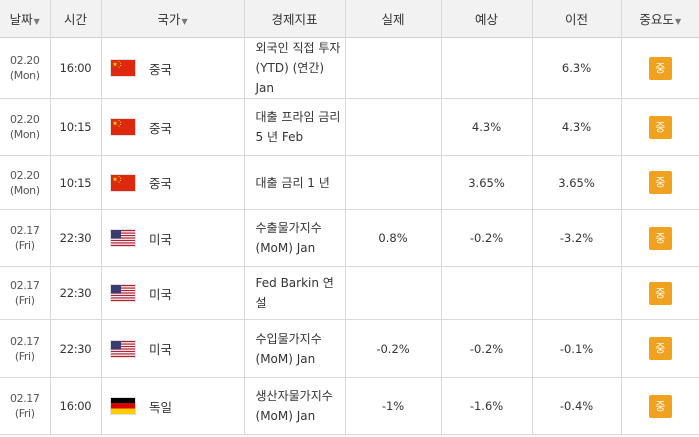 The width and height of the screenshot is (699, 437). Describe the element at coordinates (487, 19) in the screenshot. I see `forecast-header: 예상` at that location.